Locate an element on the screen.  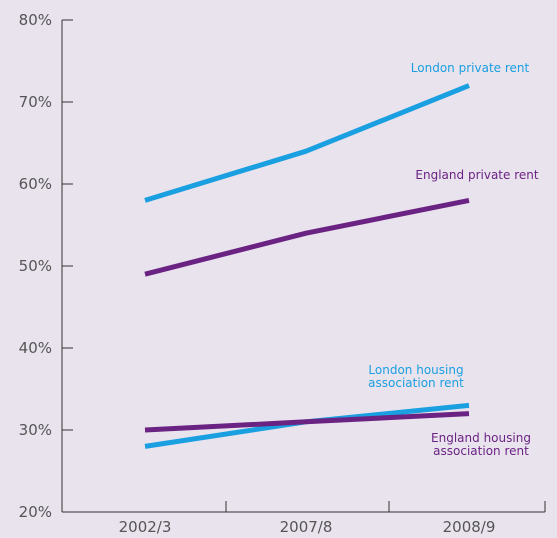
series-label: London private rent is located at coordinates (470, 68).